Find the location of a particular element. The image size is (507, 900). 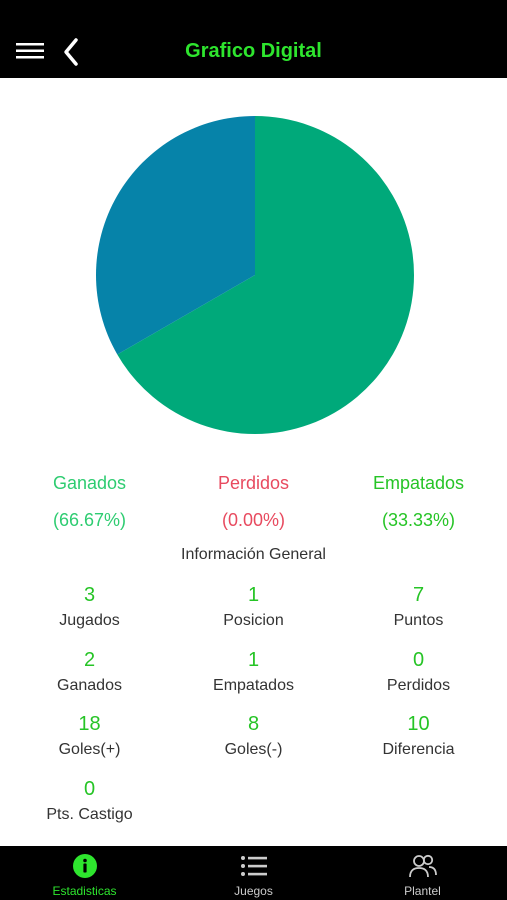

bottom-tab-bar: Estadisticas Juegos Plantel is located at coordinates (253, 873).